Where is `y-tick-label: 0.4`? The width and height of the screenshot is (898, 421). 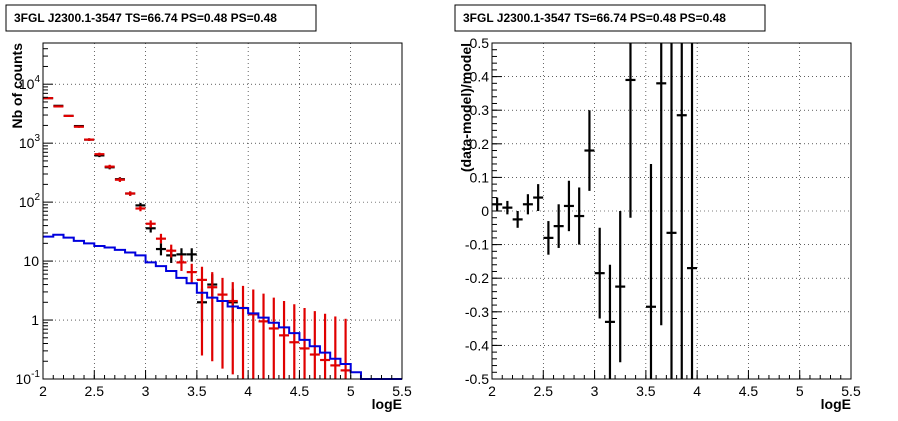
y-tick-label: 0.4 is located at coordinates (480, 77).